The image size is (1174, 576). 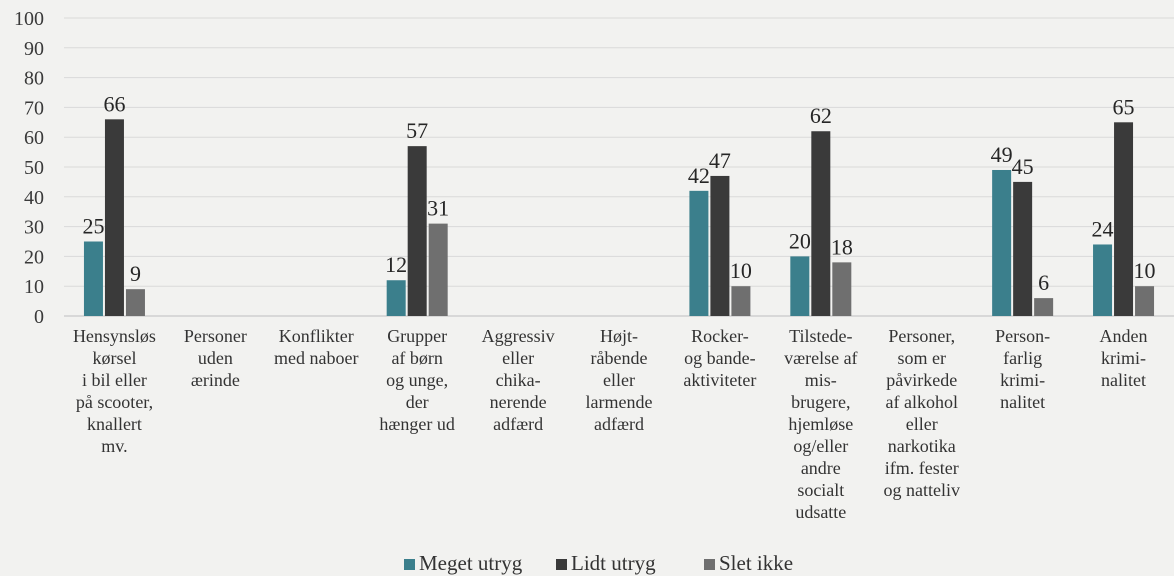 What do you see at coordinates (135, 273) in the screenshot?
I see `data-label: 9` at bounding box center [135, 273].